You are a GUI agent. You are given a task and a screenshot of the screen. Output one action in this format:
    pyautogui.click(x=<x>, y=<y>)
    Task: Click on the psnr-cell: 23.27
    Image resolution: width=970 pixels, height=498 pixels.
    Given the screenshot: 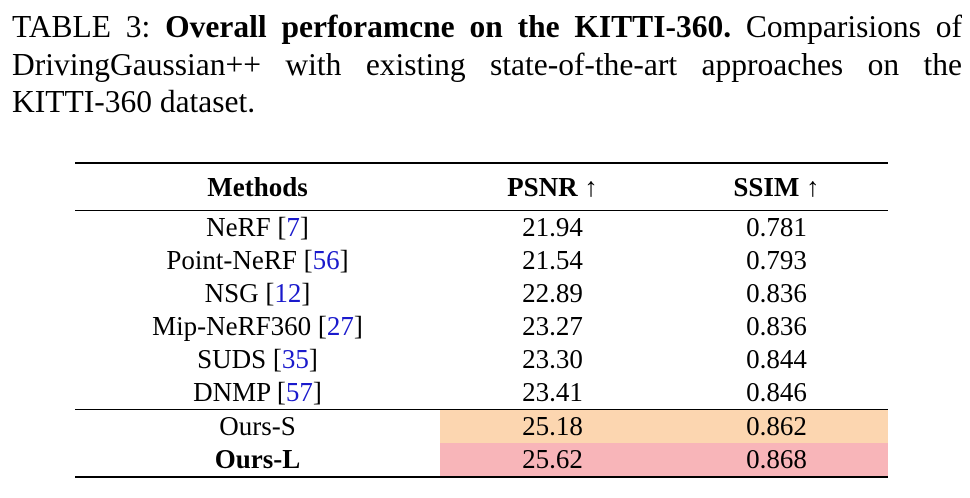 What is the action you would take?
    pyautogui.click(x=552, y=326)
    